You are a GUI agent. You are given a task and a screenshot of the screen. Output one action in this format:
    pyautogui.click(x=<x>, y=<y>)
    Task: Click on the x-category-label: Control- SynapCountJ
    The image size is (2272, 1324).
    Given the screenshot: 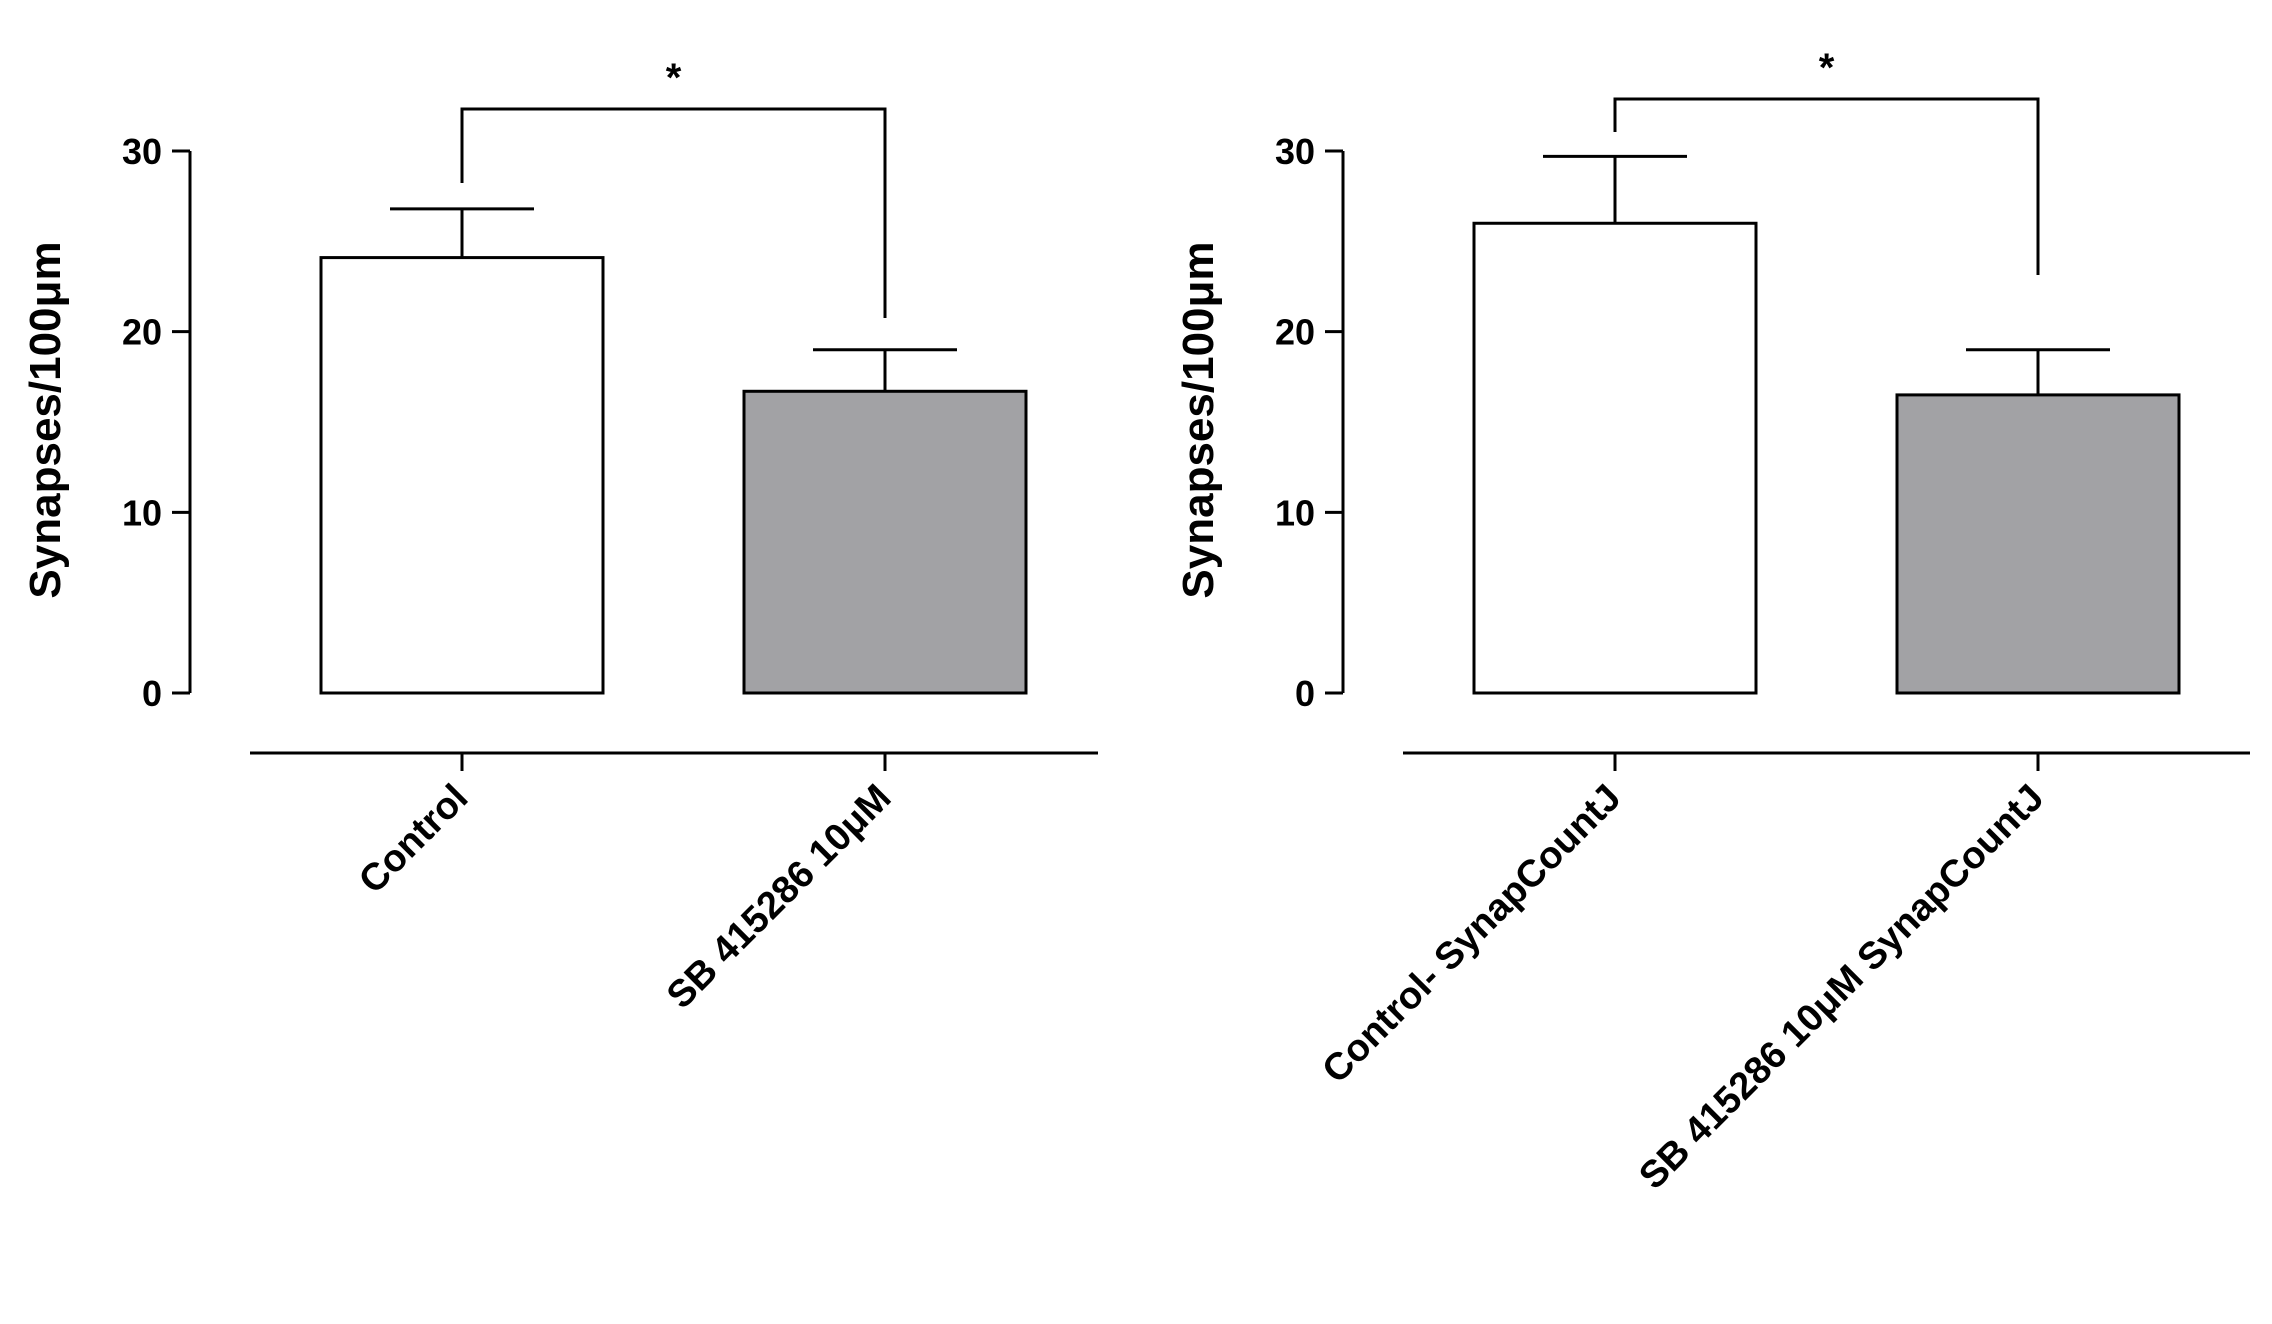 What is the action you would take?
    pyautogui.click(x=1472, y=934)
    